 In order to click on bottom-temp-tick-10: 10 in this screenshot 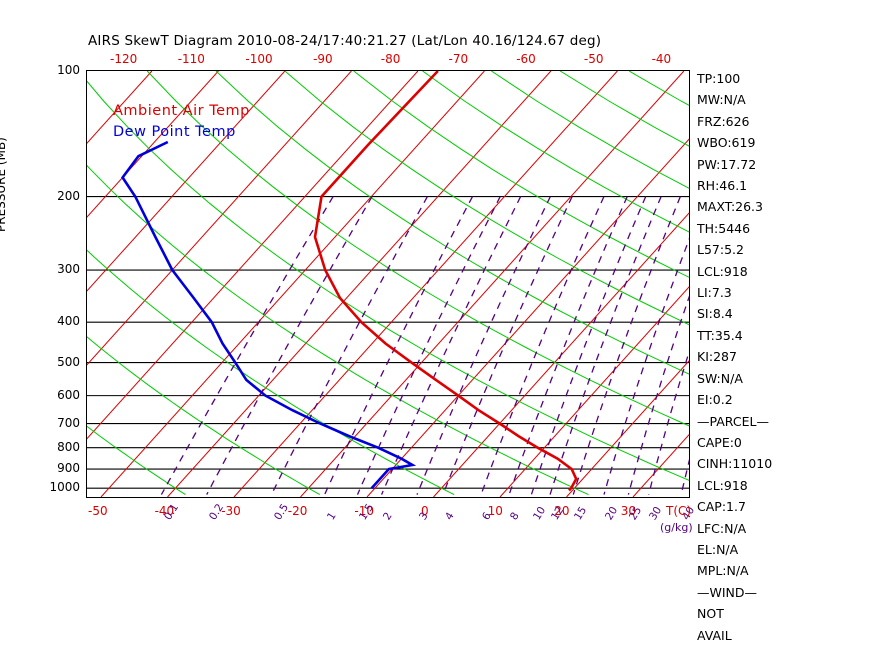, I will do `click(495, 511)`.